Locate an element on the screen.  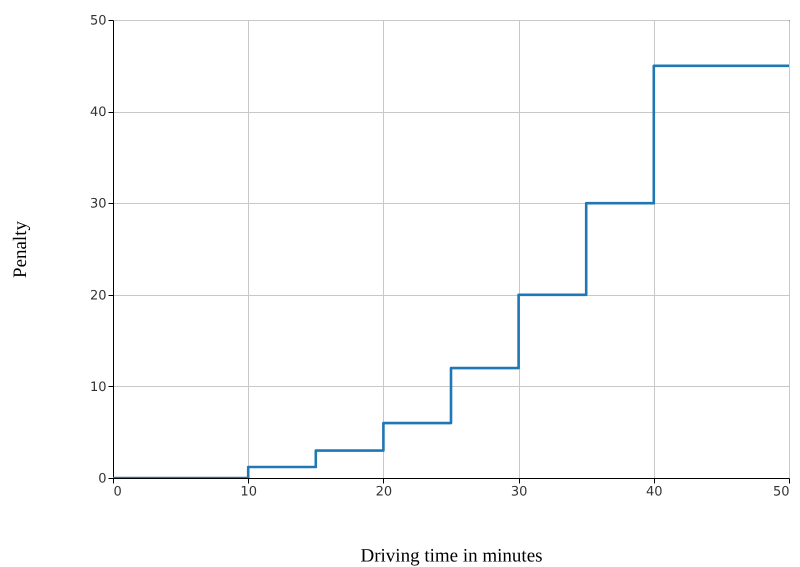
x-tick-label: 50 is located at coordinates (781, 492).